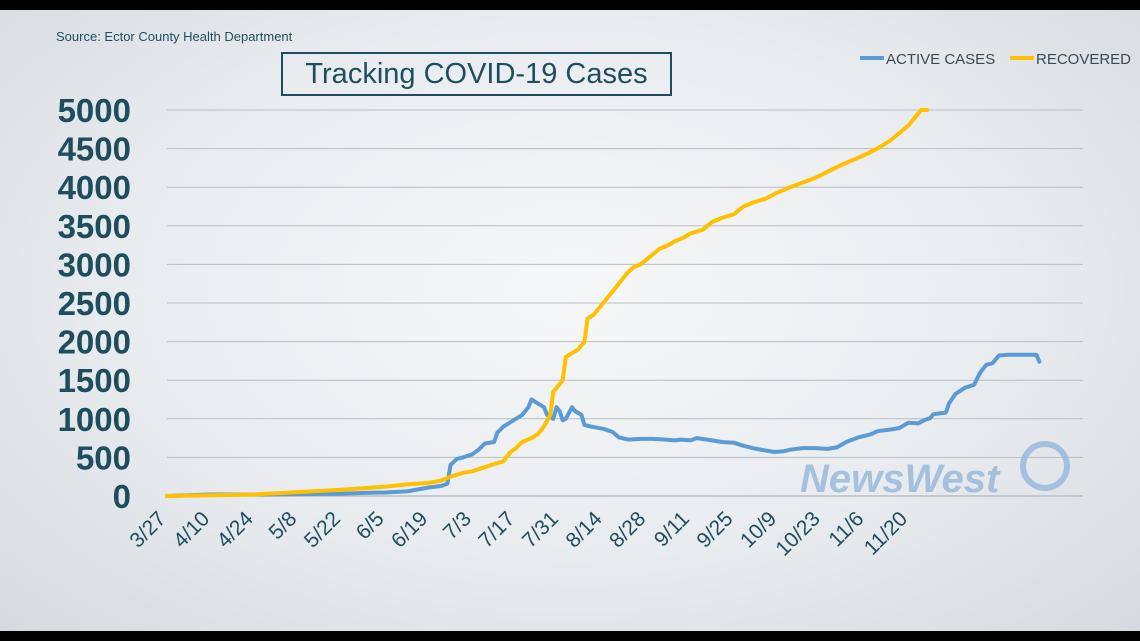 Image resolution: width=1140 pixels, height=641 pixels. Describe the element at coordinates (103, 457) in the screenshot. I see `y-tick-label: 500` at that location.